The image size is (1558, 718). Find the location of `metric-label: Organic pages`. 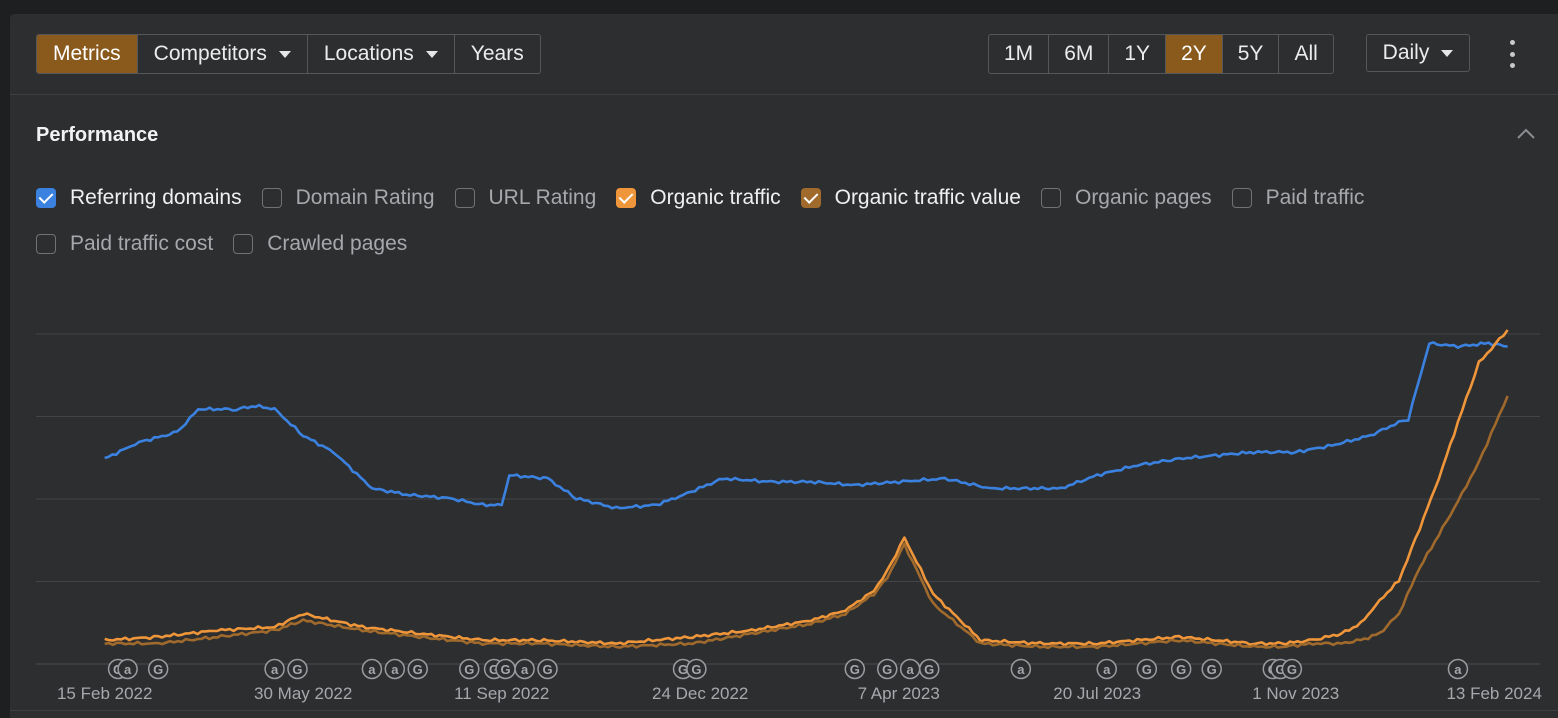

metric-label: Organic pages is located at coordinates (1143, 197).